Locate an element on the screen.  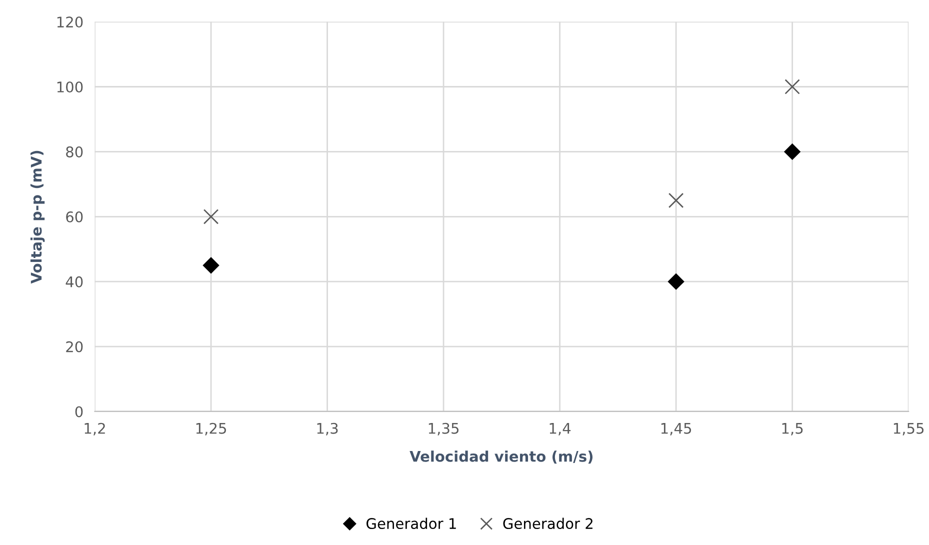
legend-label: Generador 1 is located at coordinates (411, 524).